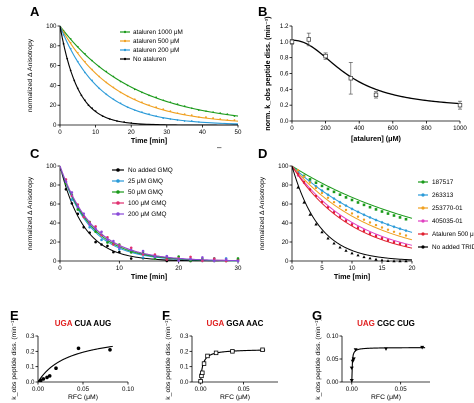 The height and width of the screenshot is (403, 474). I want to click on y-tick-label: 0.1, so click(184, 367).